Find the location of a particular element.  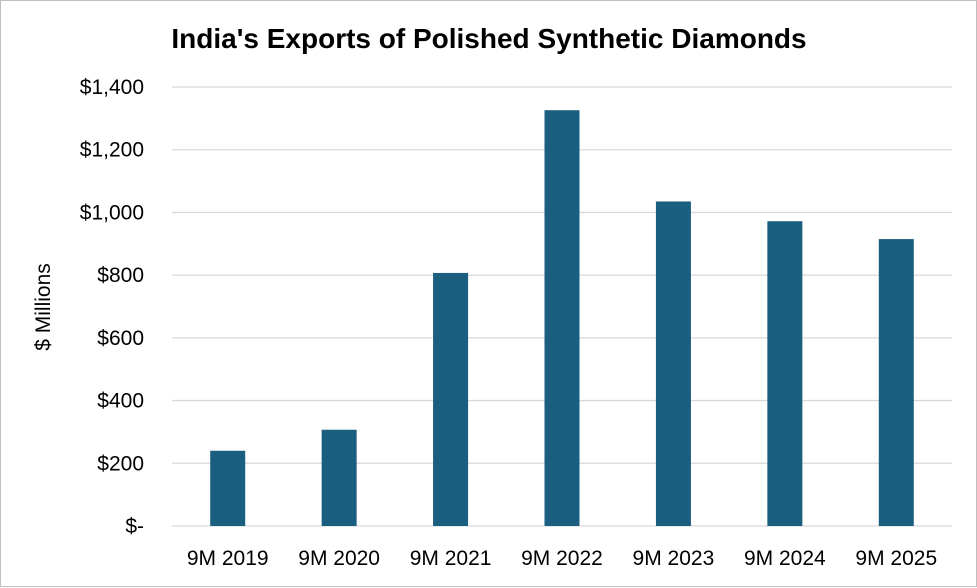

y-axis-label: $ Millions is located at coordinates (43, 307).